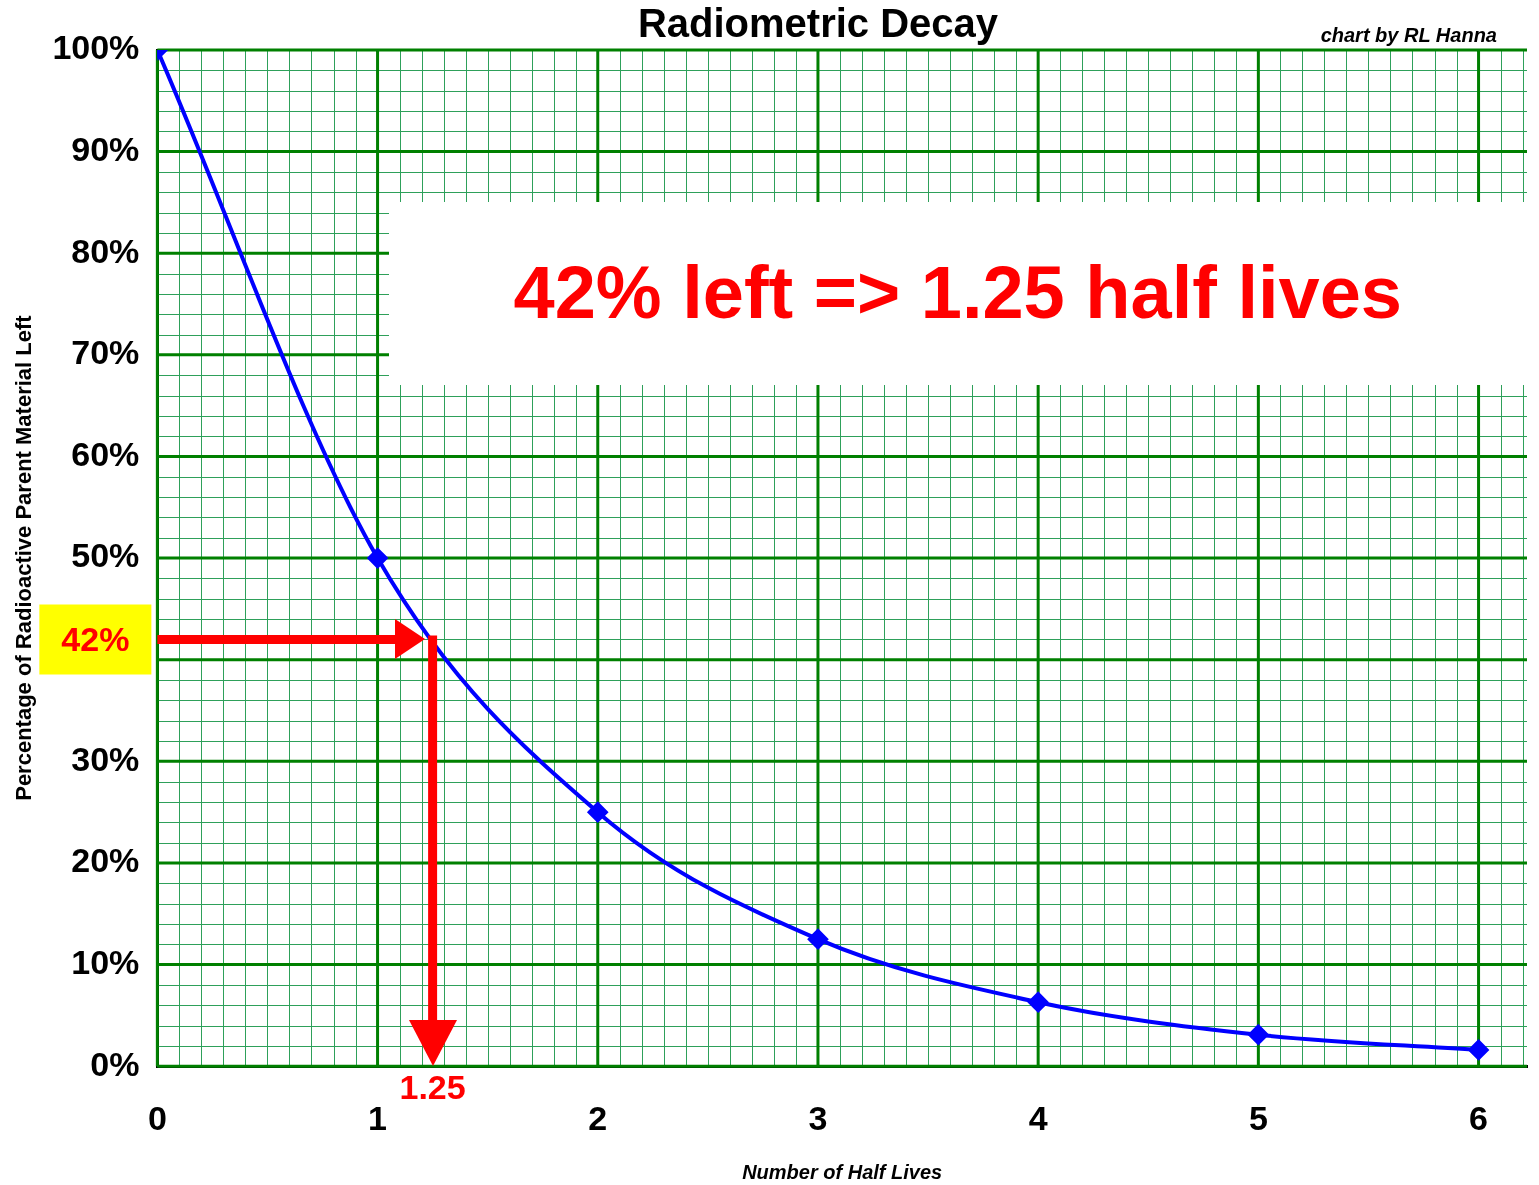 This screenshot has height=1185, width=1539. I want to click on y-tick-label: 10%, so click(105, 961).